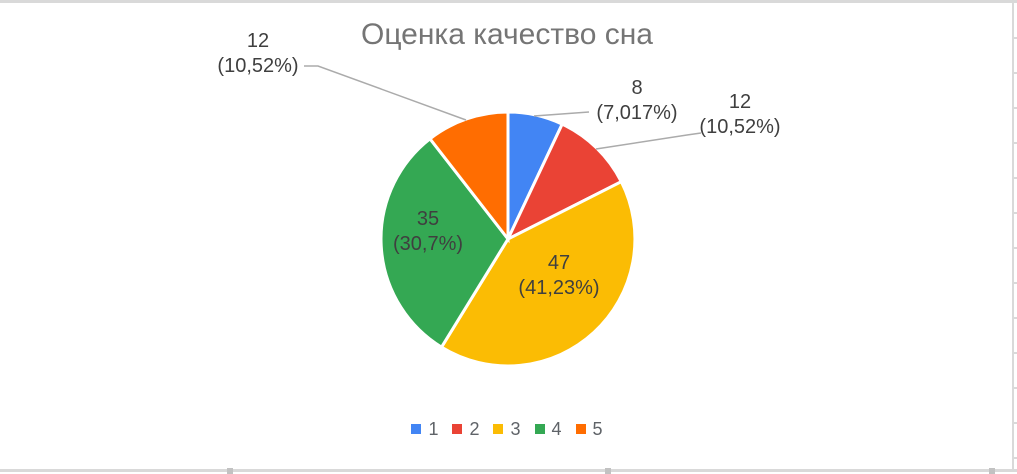  I want to click on legend-item-1: 1, so click(424, 429).